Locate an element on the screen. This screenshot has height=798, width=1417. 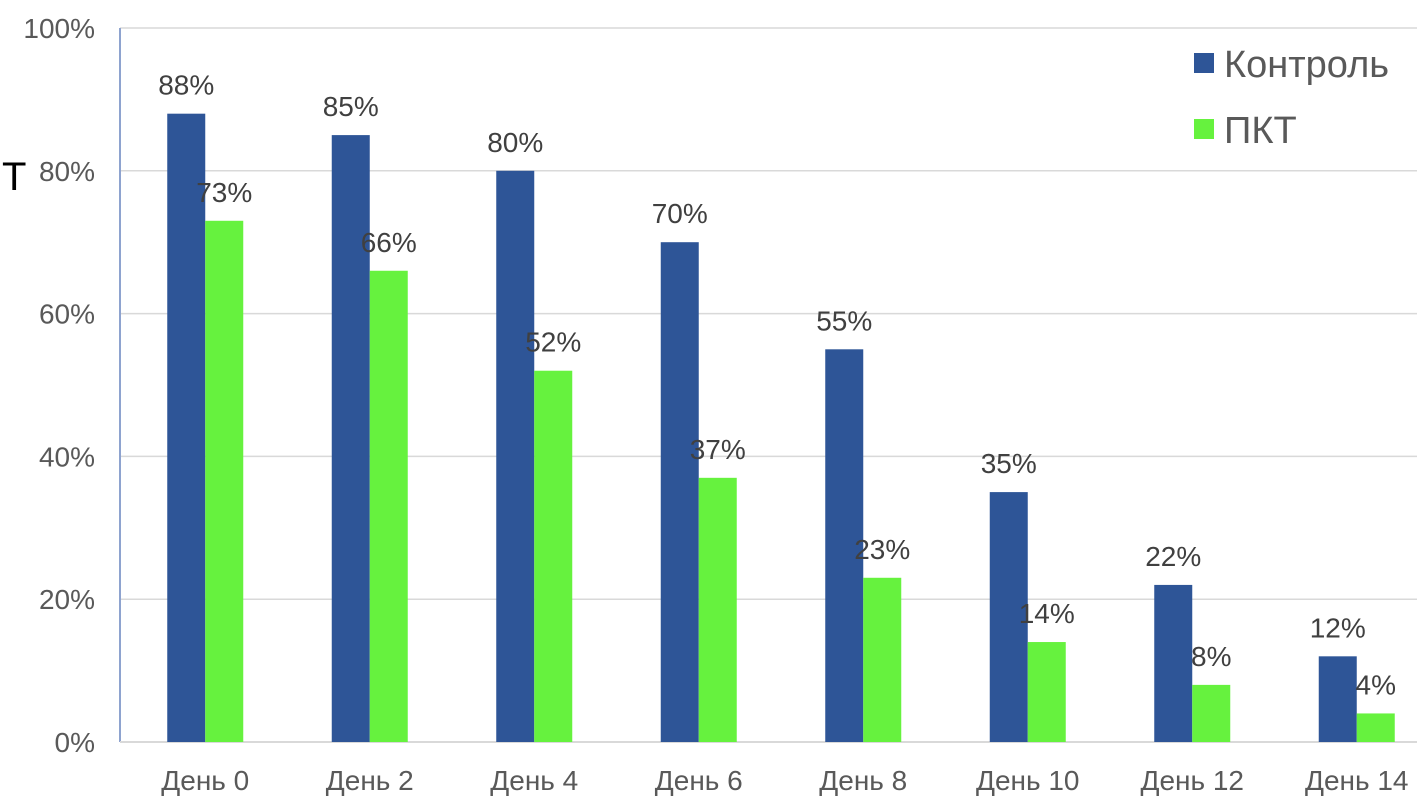
data-label: 85% is located at coordinates (351, 106).